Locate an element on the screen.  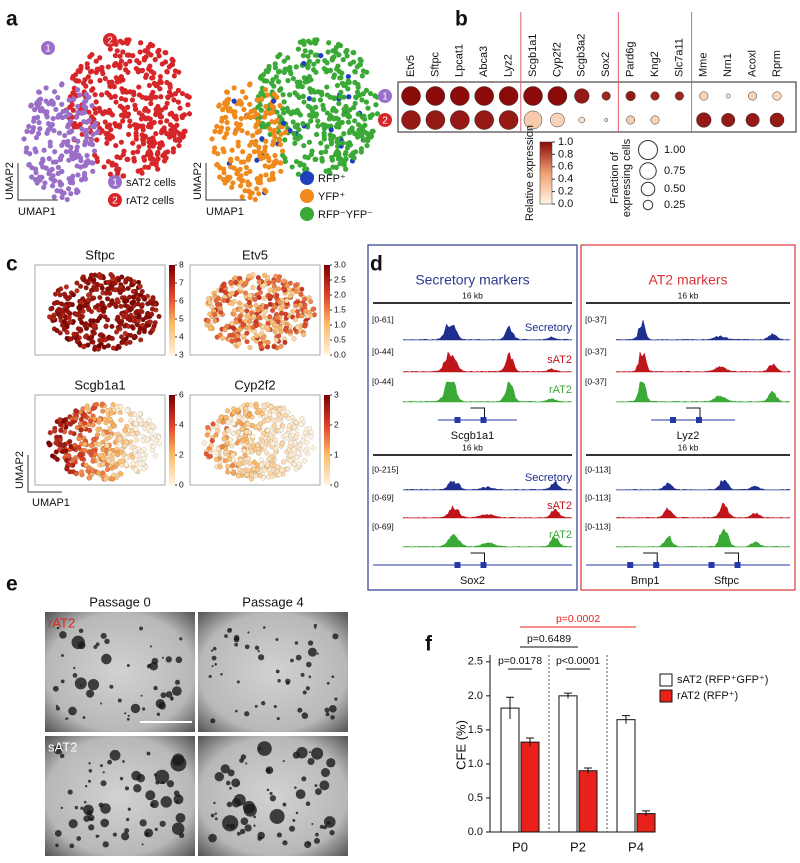
colorbar-tick-label: 0 is located at coordinates (181, 484).